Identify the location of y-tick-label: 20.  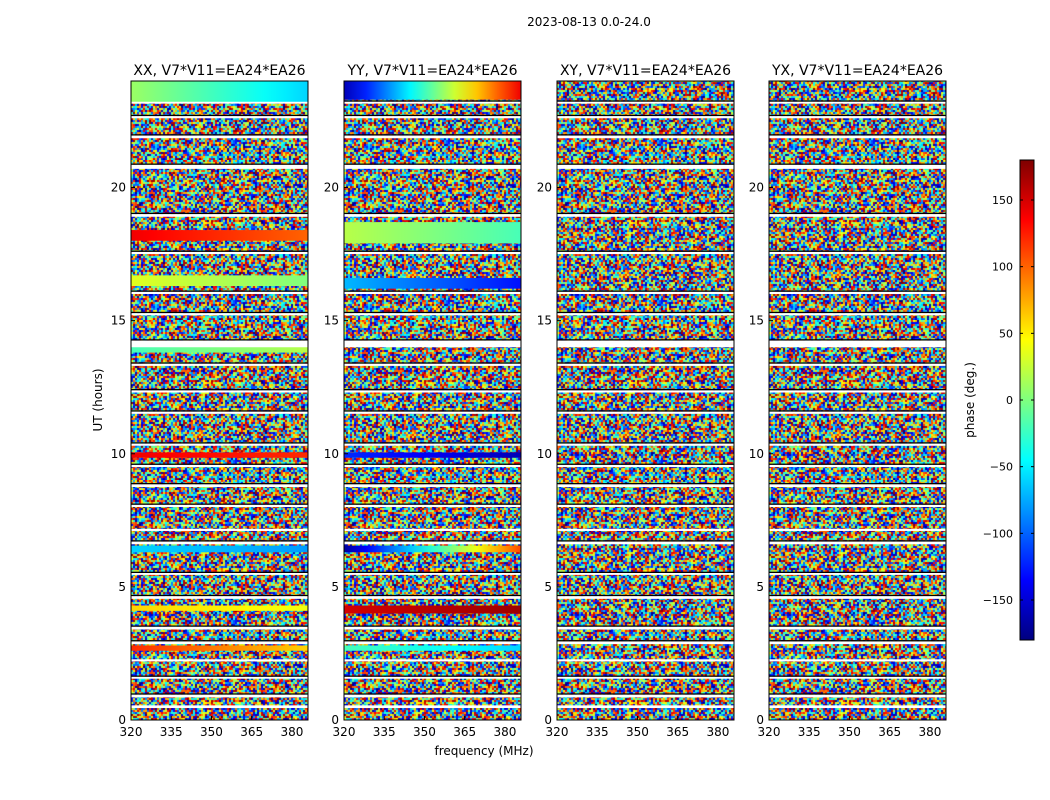
(756, 188).